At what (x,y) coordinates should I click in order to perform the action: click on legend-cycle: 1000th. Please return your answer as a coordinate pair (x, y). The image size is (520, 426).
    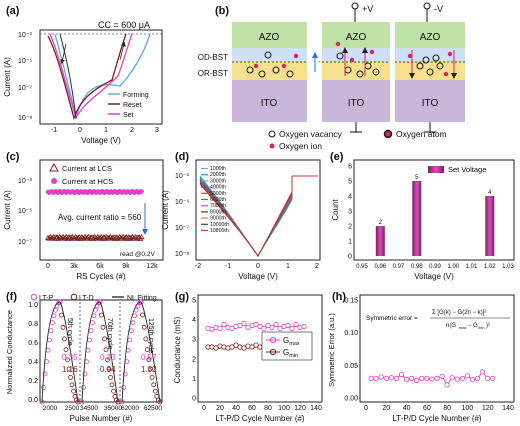
    Looking at the image, I should click on (218, 169).